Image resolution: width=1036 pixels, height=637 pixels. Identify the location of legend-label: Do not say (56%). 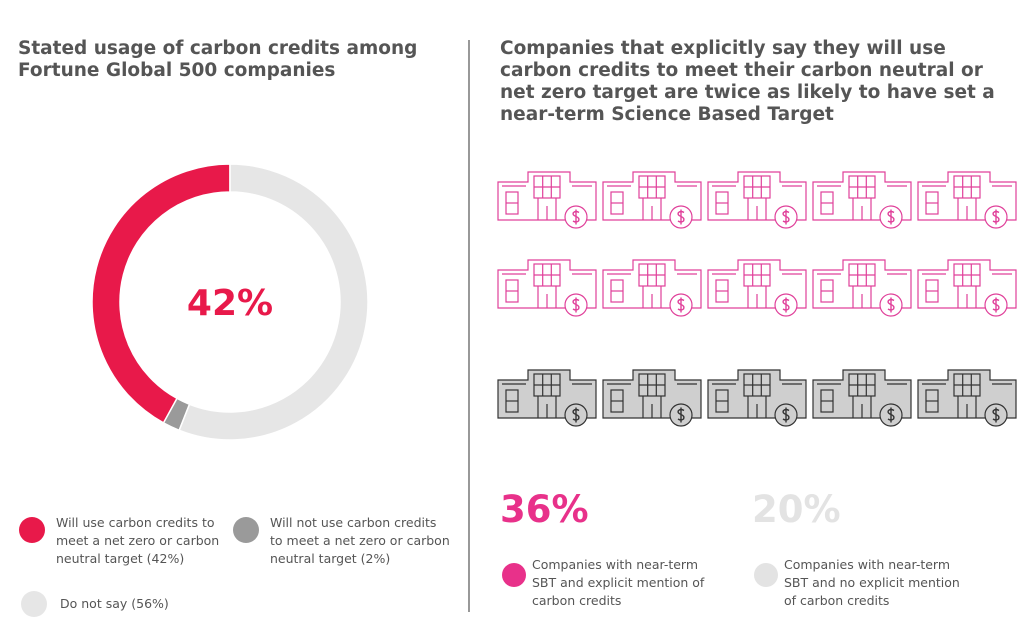
(114, 603).